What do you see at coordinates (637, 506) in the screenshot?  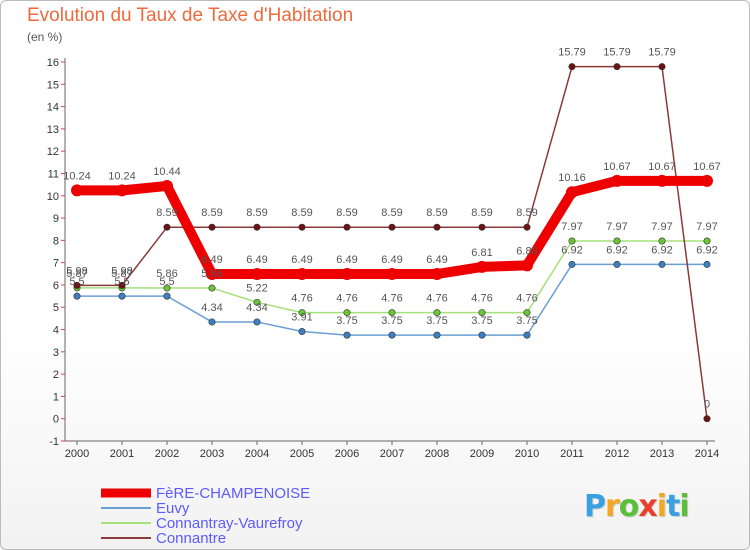 I see `brand-logo: Proxiti` at bounding box center [637, 506].